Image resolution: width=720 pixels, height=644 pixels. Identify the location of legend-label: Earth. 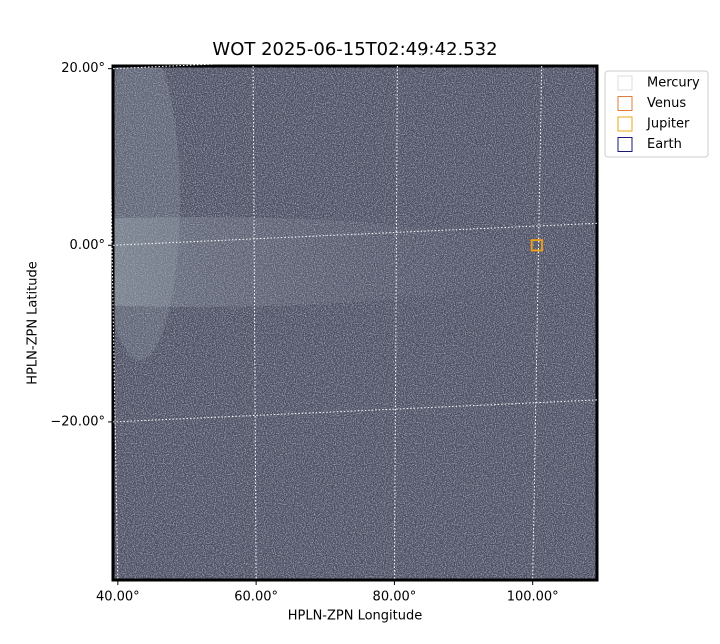
(664, 144).